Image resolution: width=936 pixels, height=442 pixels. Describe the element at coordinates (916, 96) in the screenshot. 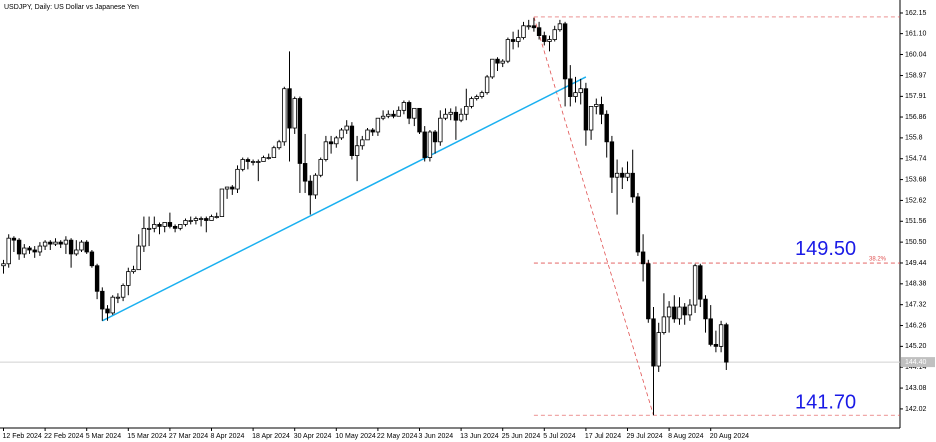

I see `y-tick-label: 157.91` at that location.